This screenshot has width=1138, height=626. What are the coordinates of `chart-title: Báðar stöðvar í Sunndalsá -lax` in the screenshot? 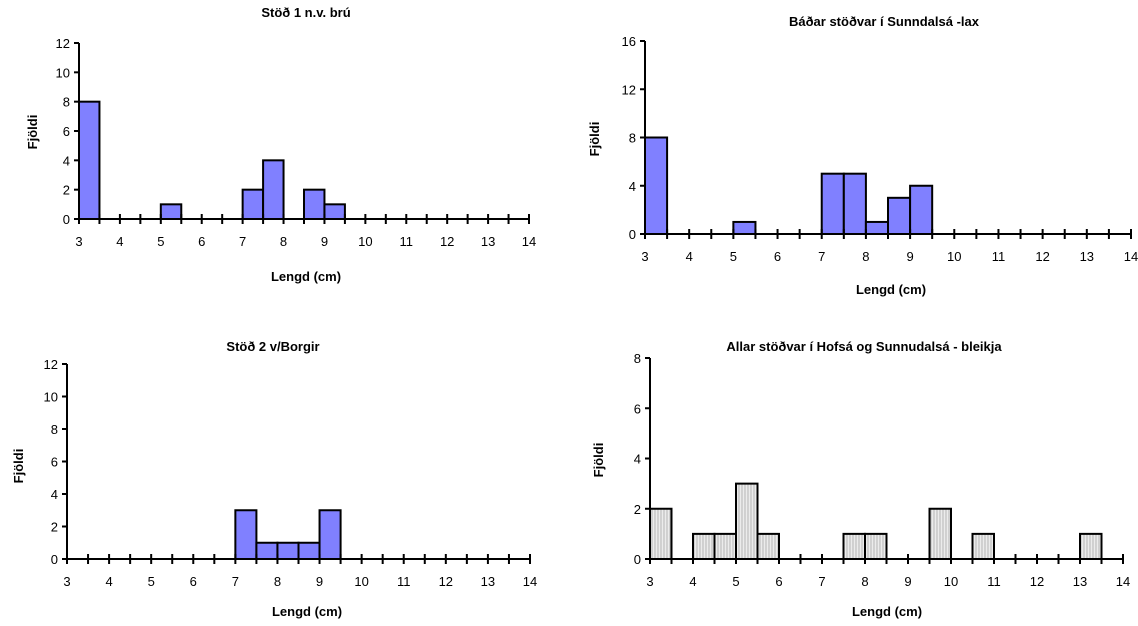 It's located at (884, 21).